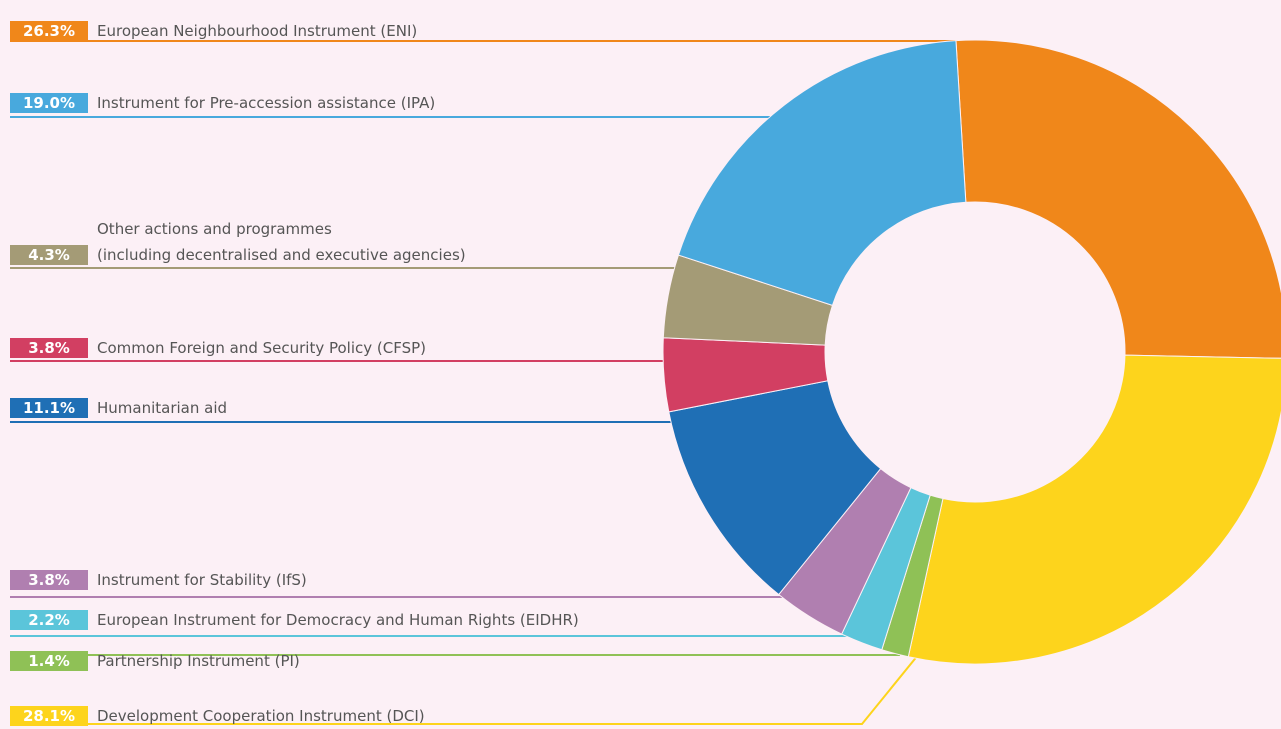 Image resolution: width=1281 pixels, height=729 pixels. Describe the element at coordinates (49, 620) in the screenshot. I see `value-label: 2.2%` at that location.